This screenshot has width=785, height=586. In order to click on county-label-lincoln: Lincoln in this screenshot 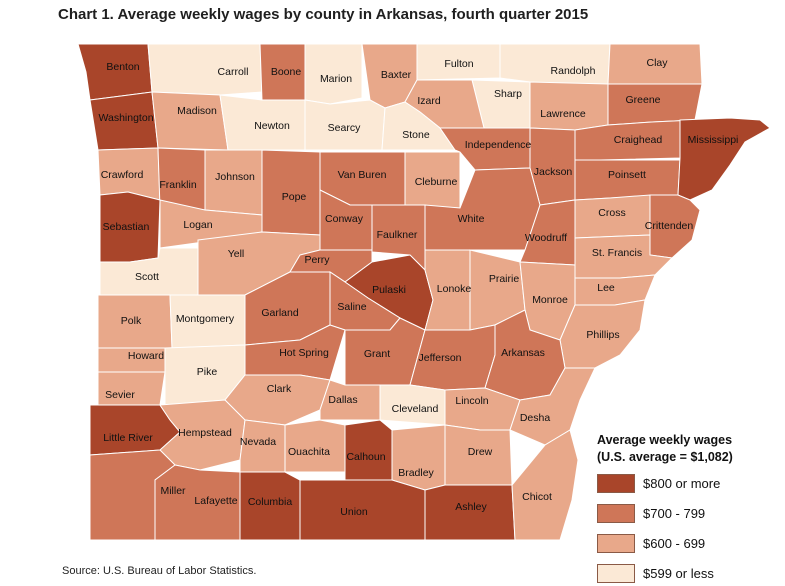, I will do `click(471, 401)`.